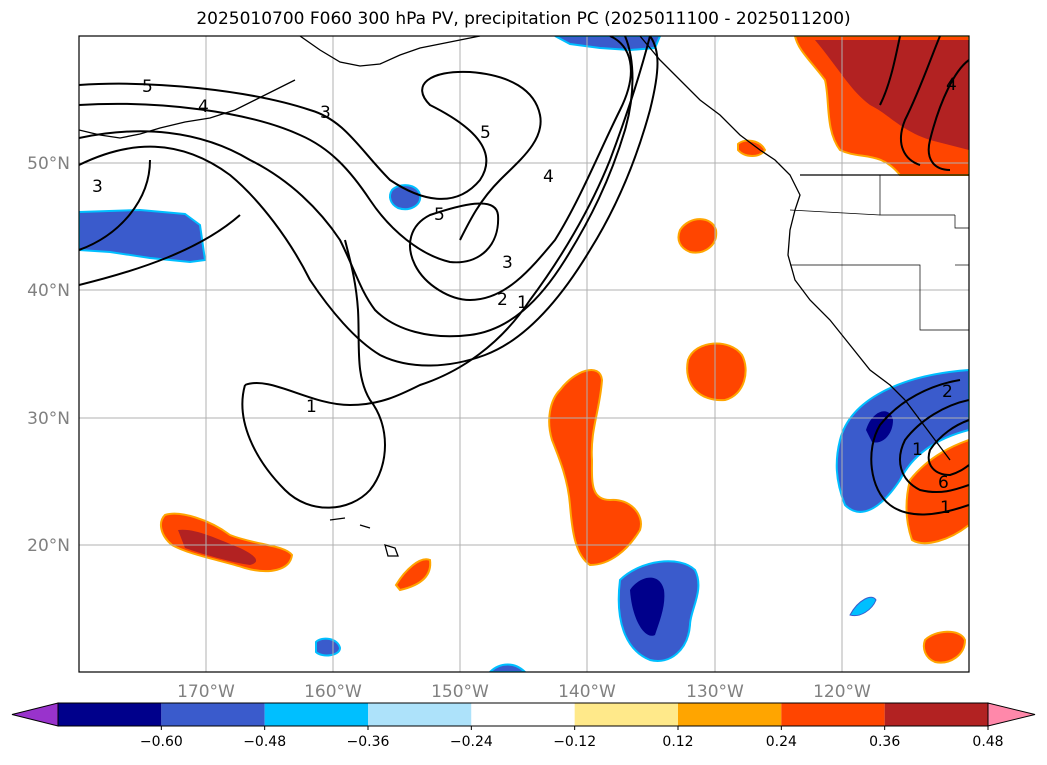  Describe the element at coordinates (264, 742) in the screenshot. I see `colorbar-tick-label: −0.48` at that location.